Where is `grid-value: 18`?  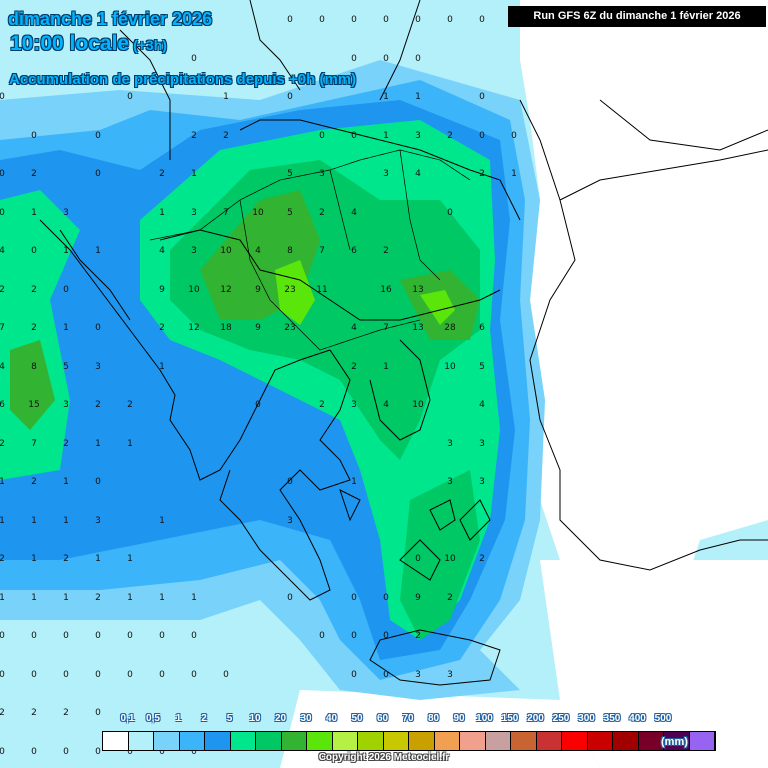 grid-value: 18 is located at coordinates (226, 328).